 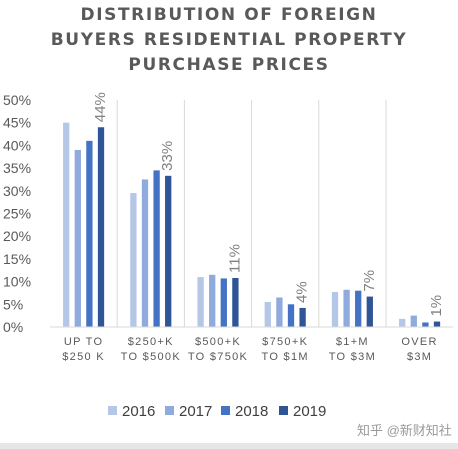 What do you see at coordinates (352, 342) in the screenshot?
I see `x-category-label: $1+M` at bounding box center [352, 342].